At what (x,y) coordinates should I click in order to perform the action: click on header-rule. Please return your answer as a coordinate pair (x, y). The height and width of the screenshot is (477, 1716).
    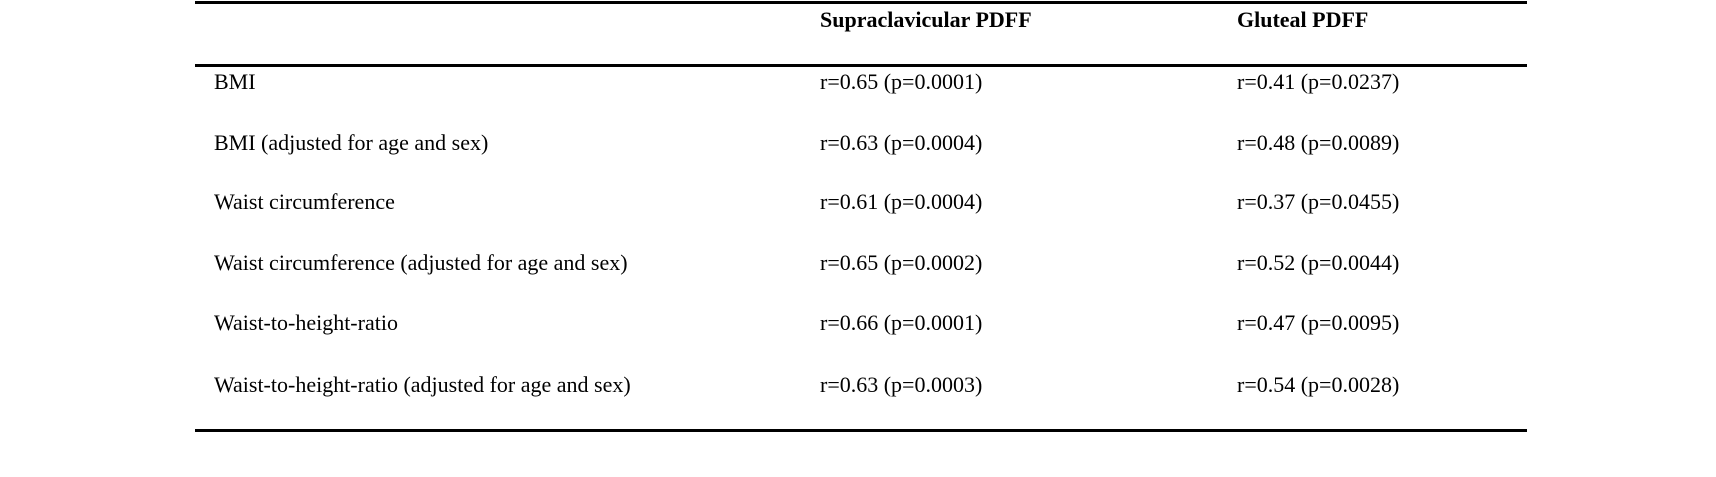
    Looking at the image, I should click on (861, 65).